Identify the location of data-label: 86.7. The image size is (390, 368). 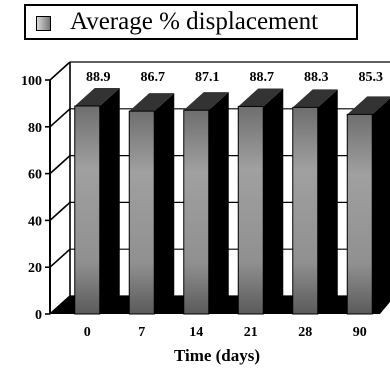
(153, 77).